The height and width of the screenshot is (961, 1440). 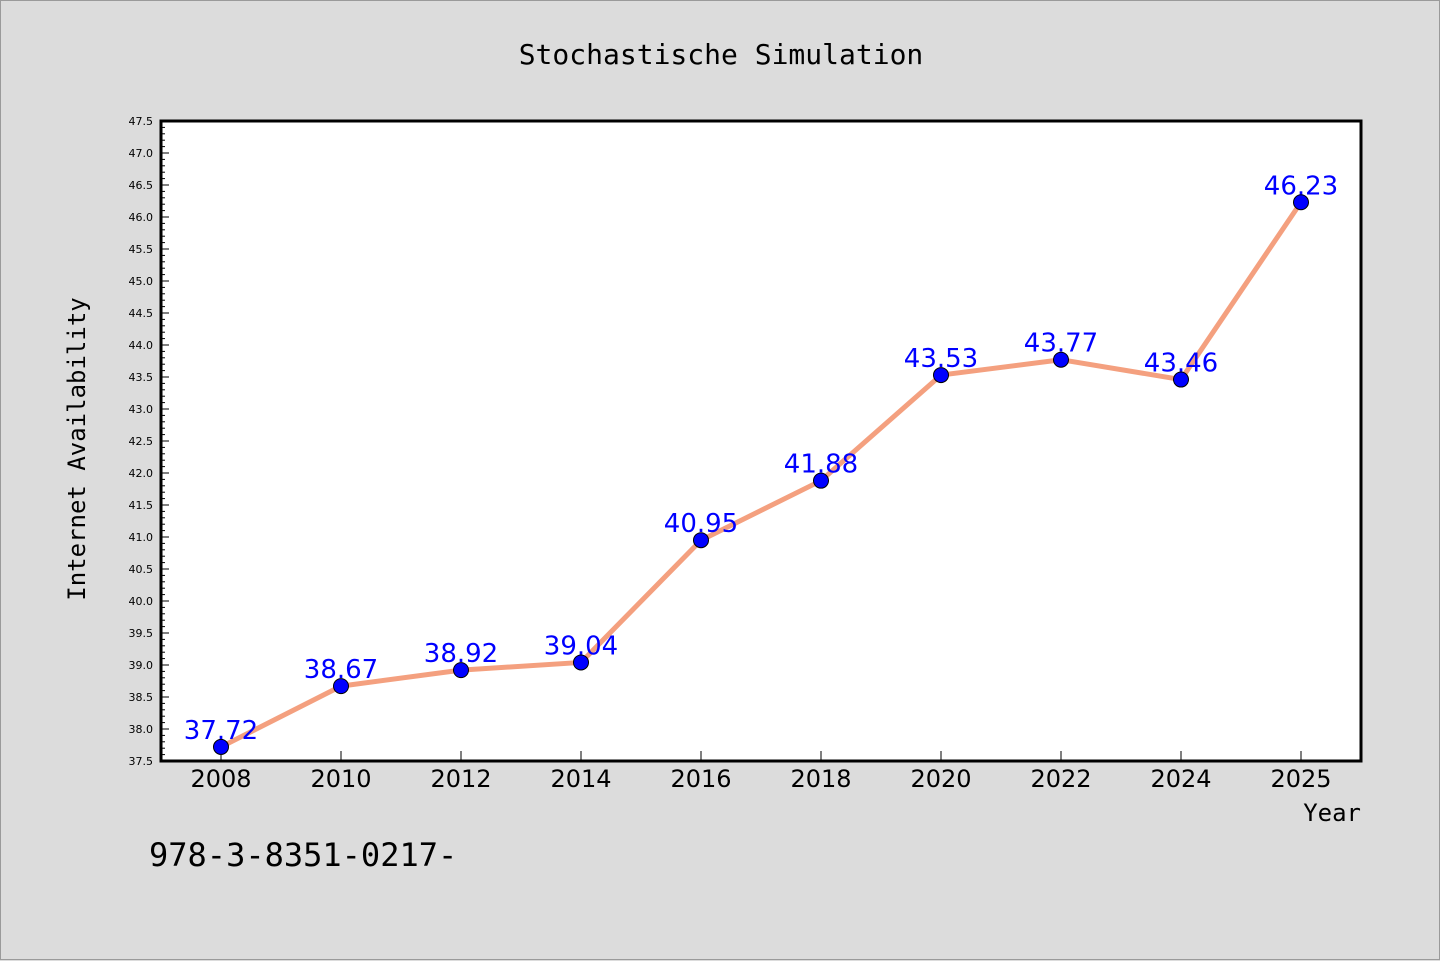 What do you see at coordinates (141, 377) in the screenshot?
I see `y-tick-label: 43.5` at bounding box center [141, 377].